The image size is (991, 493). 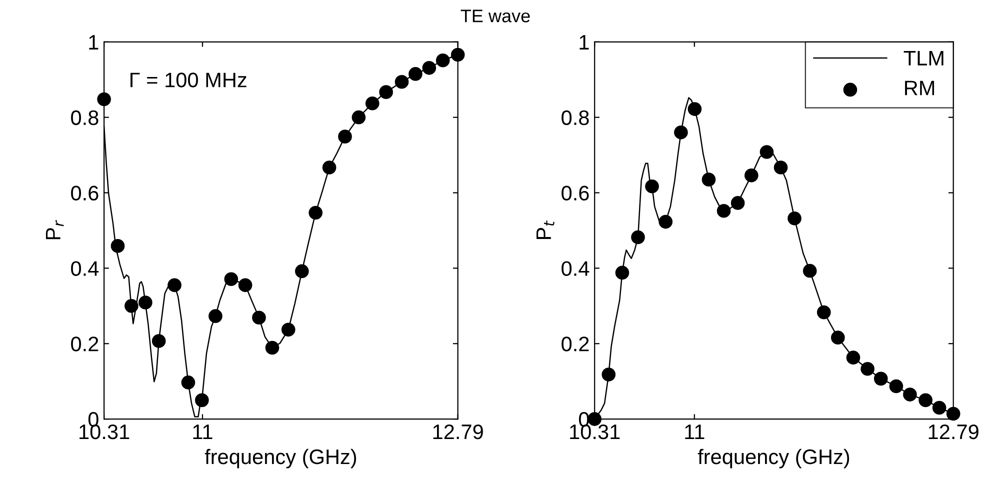 I want to click on y-axis-title: P$_{r}$, so click(x=55, y=230).